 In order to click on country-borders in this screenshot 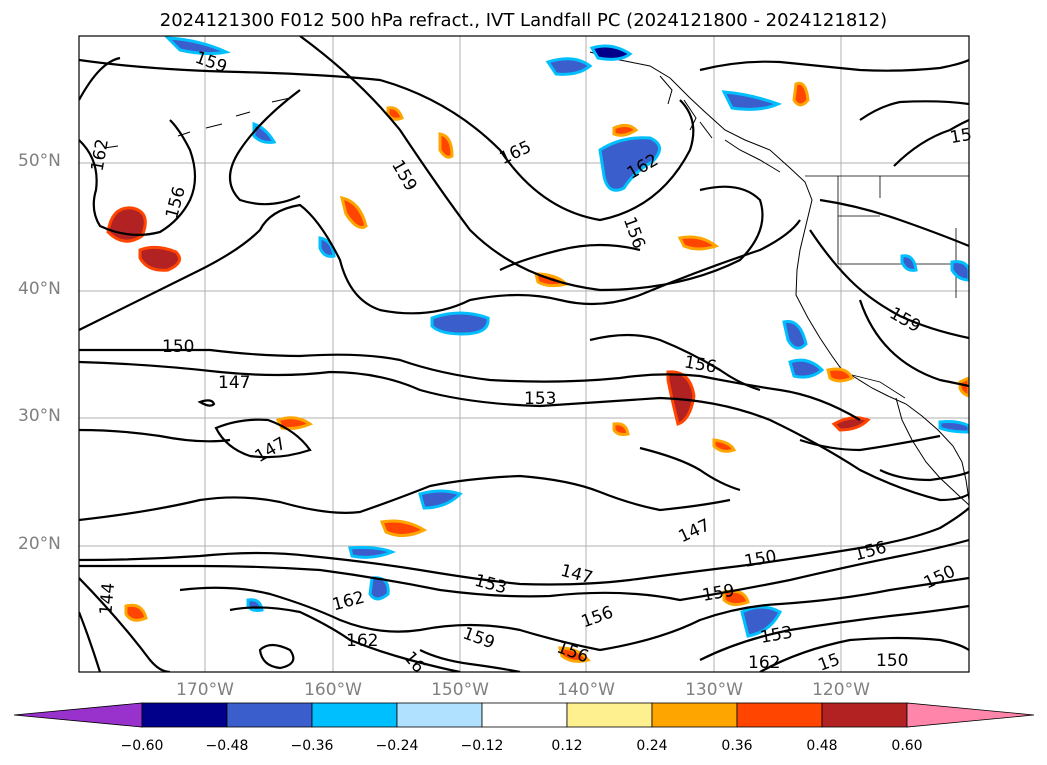, I will do `click(887, 287)`.